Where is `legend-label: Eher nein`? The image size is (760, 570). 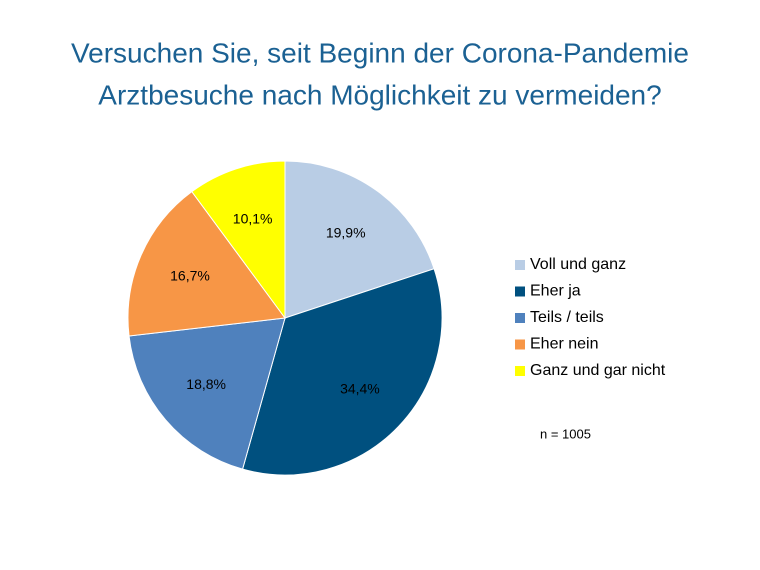 legend-label: Eher nein is located at coordinates (564, 344).